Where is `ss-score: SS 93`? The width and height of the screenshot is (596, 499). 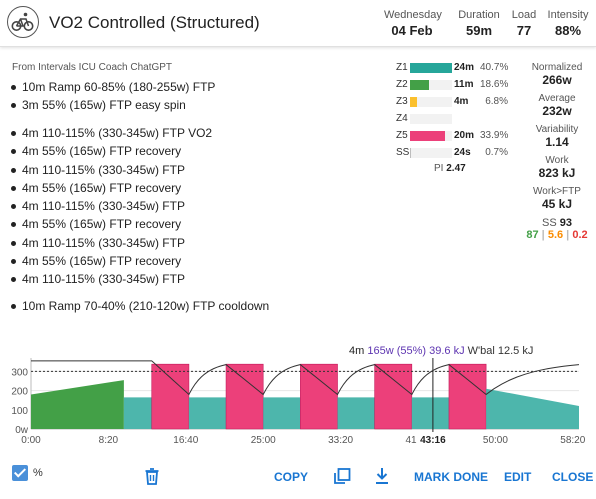 ss-score: SS 93 is located at coordinates (557, 223).